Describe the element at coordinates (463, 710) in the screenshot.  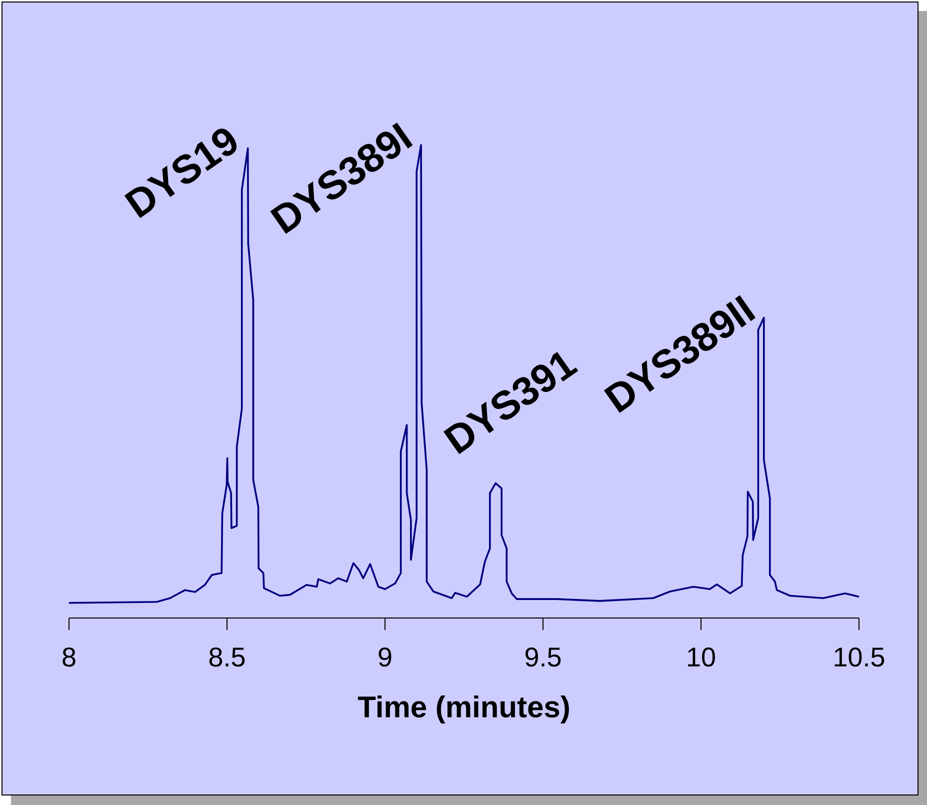
I see `x-axis-title: Time (minutes)` at that location.